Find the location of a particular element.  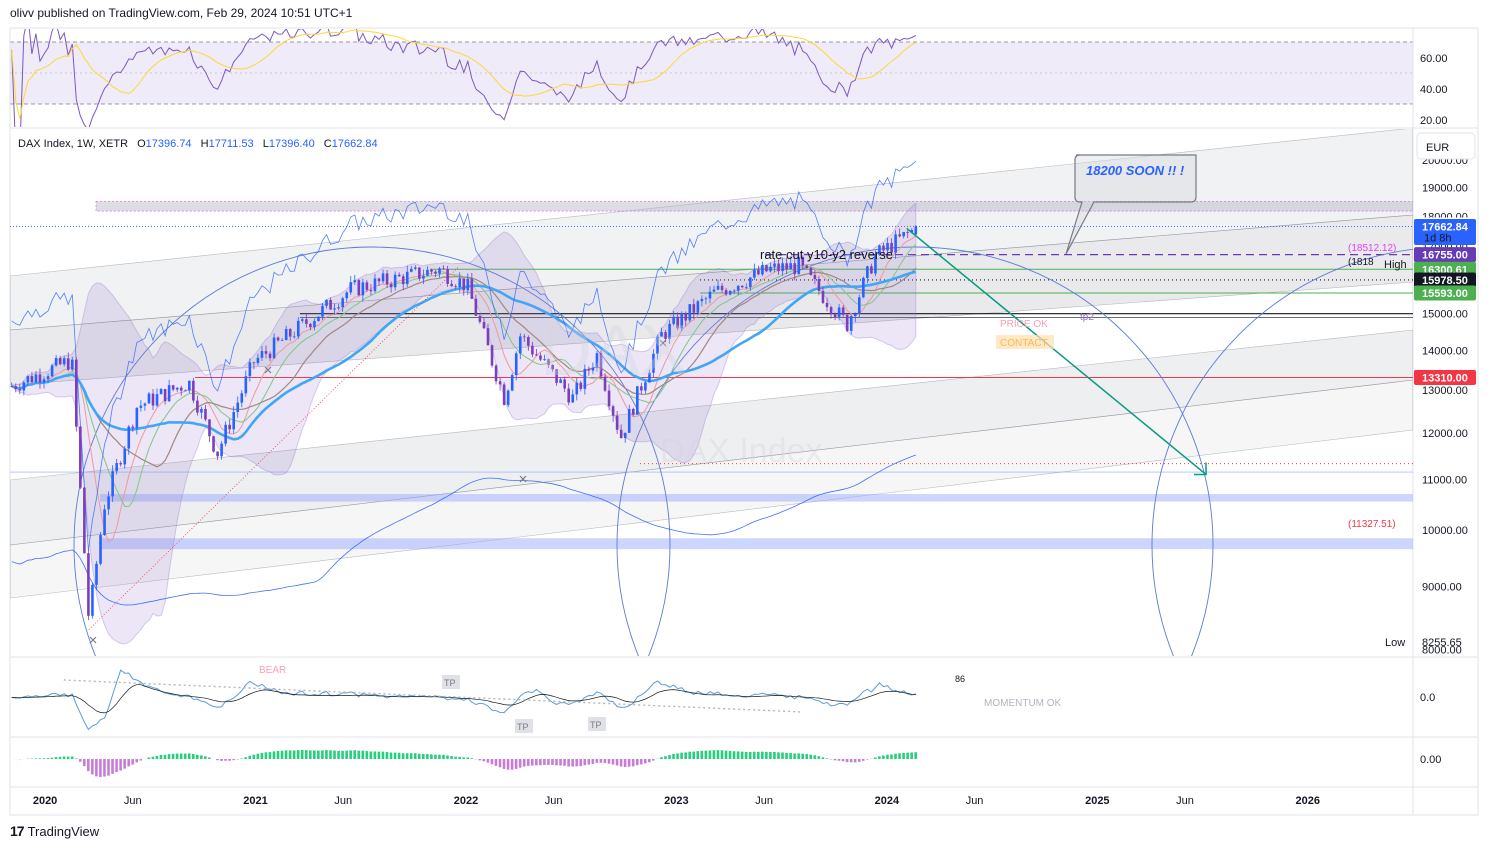

zone-label: rate cut y10-y2 reverse is located at coordinates (826, 254).